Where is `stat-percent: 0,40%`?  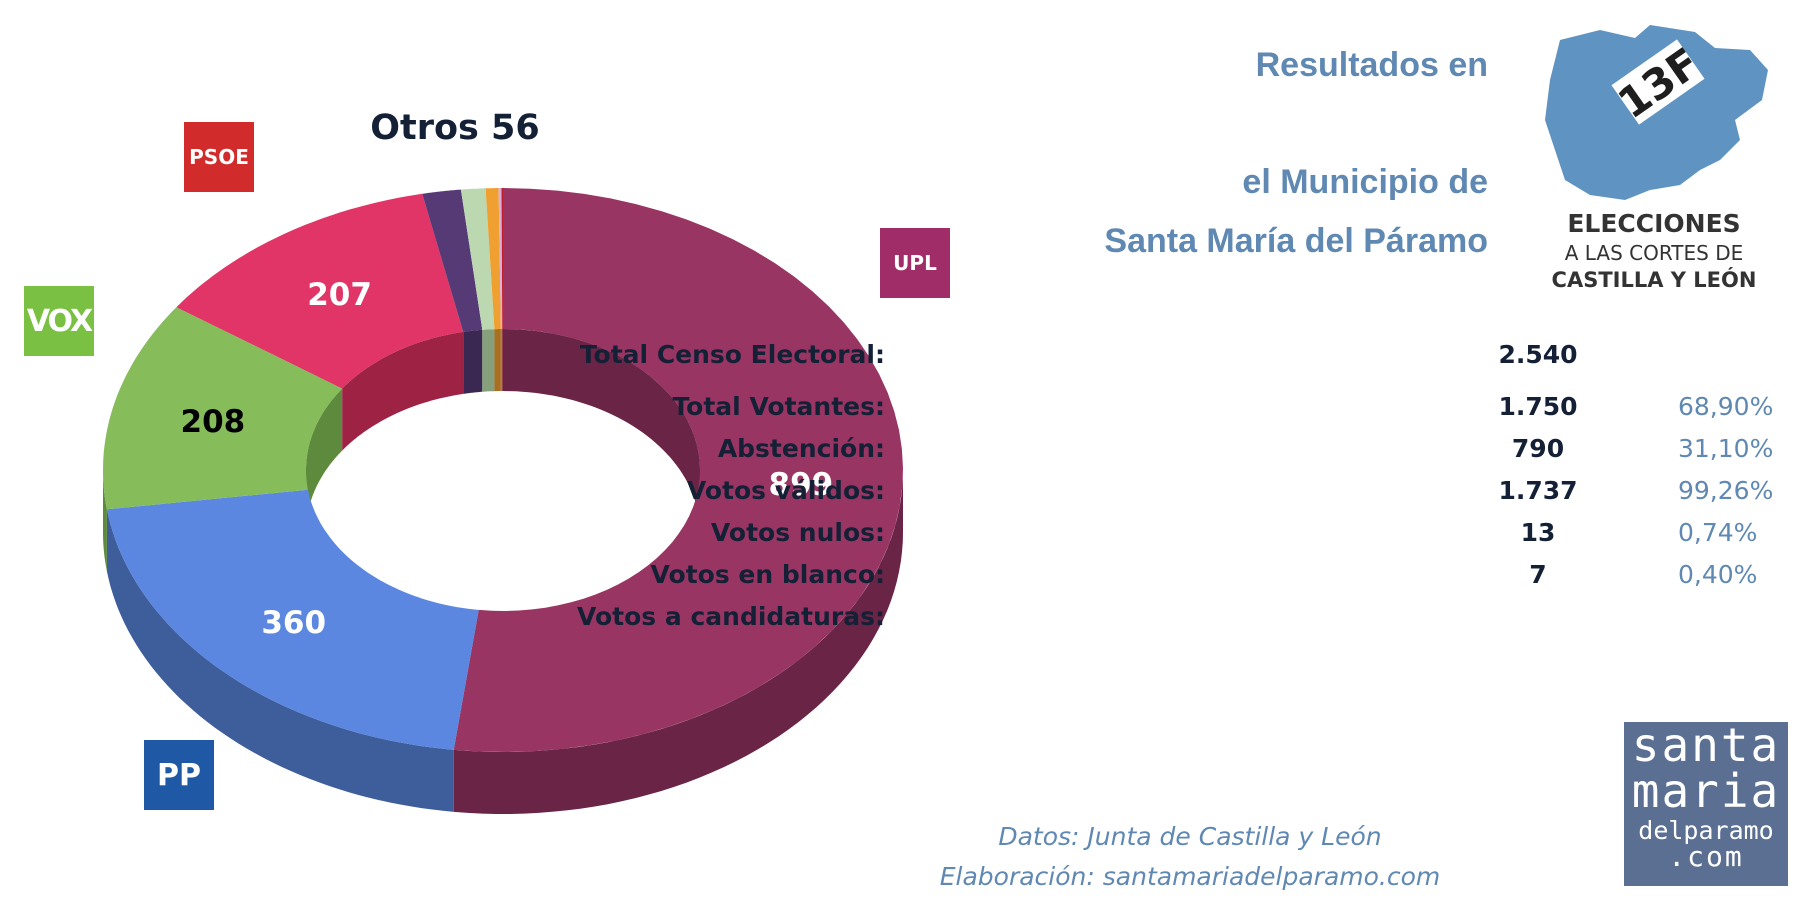 stat-percent: 0,40% is located at coordinates (1718, 574).